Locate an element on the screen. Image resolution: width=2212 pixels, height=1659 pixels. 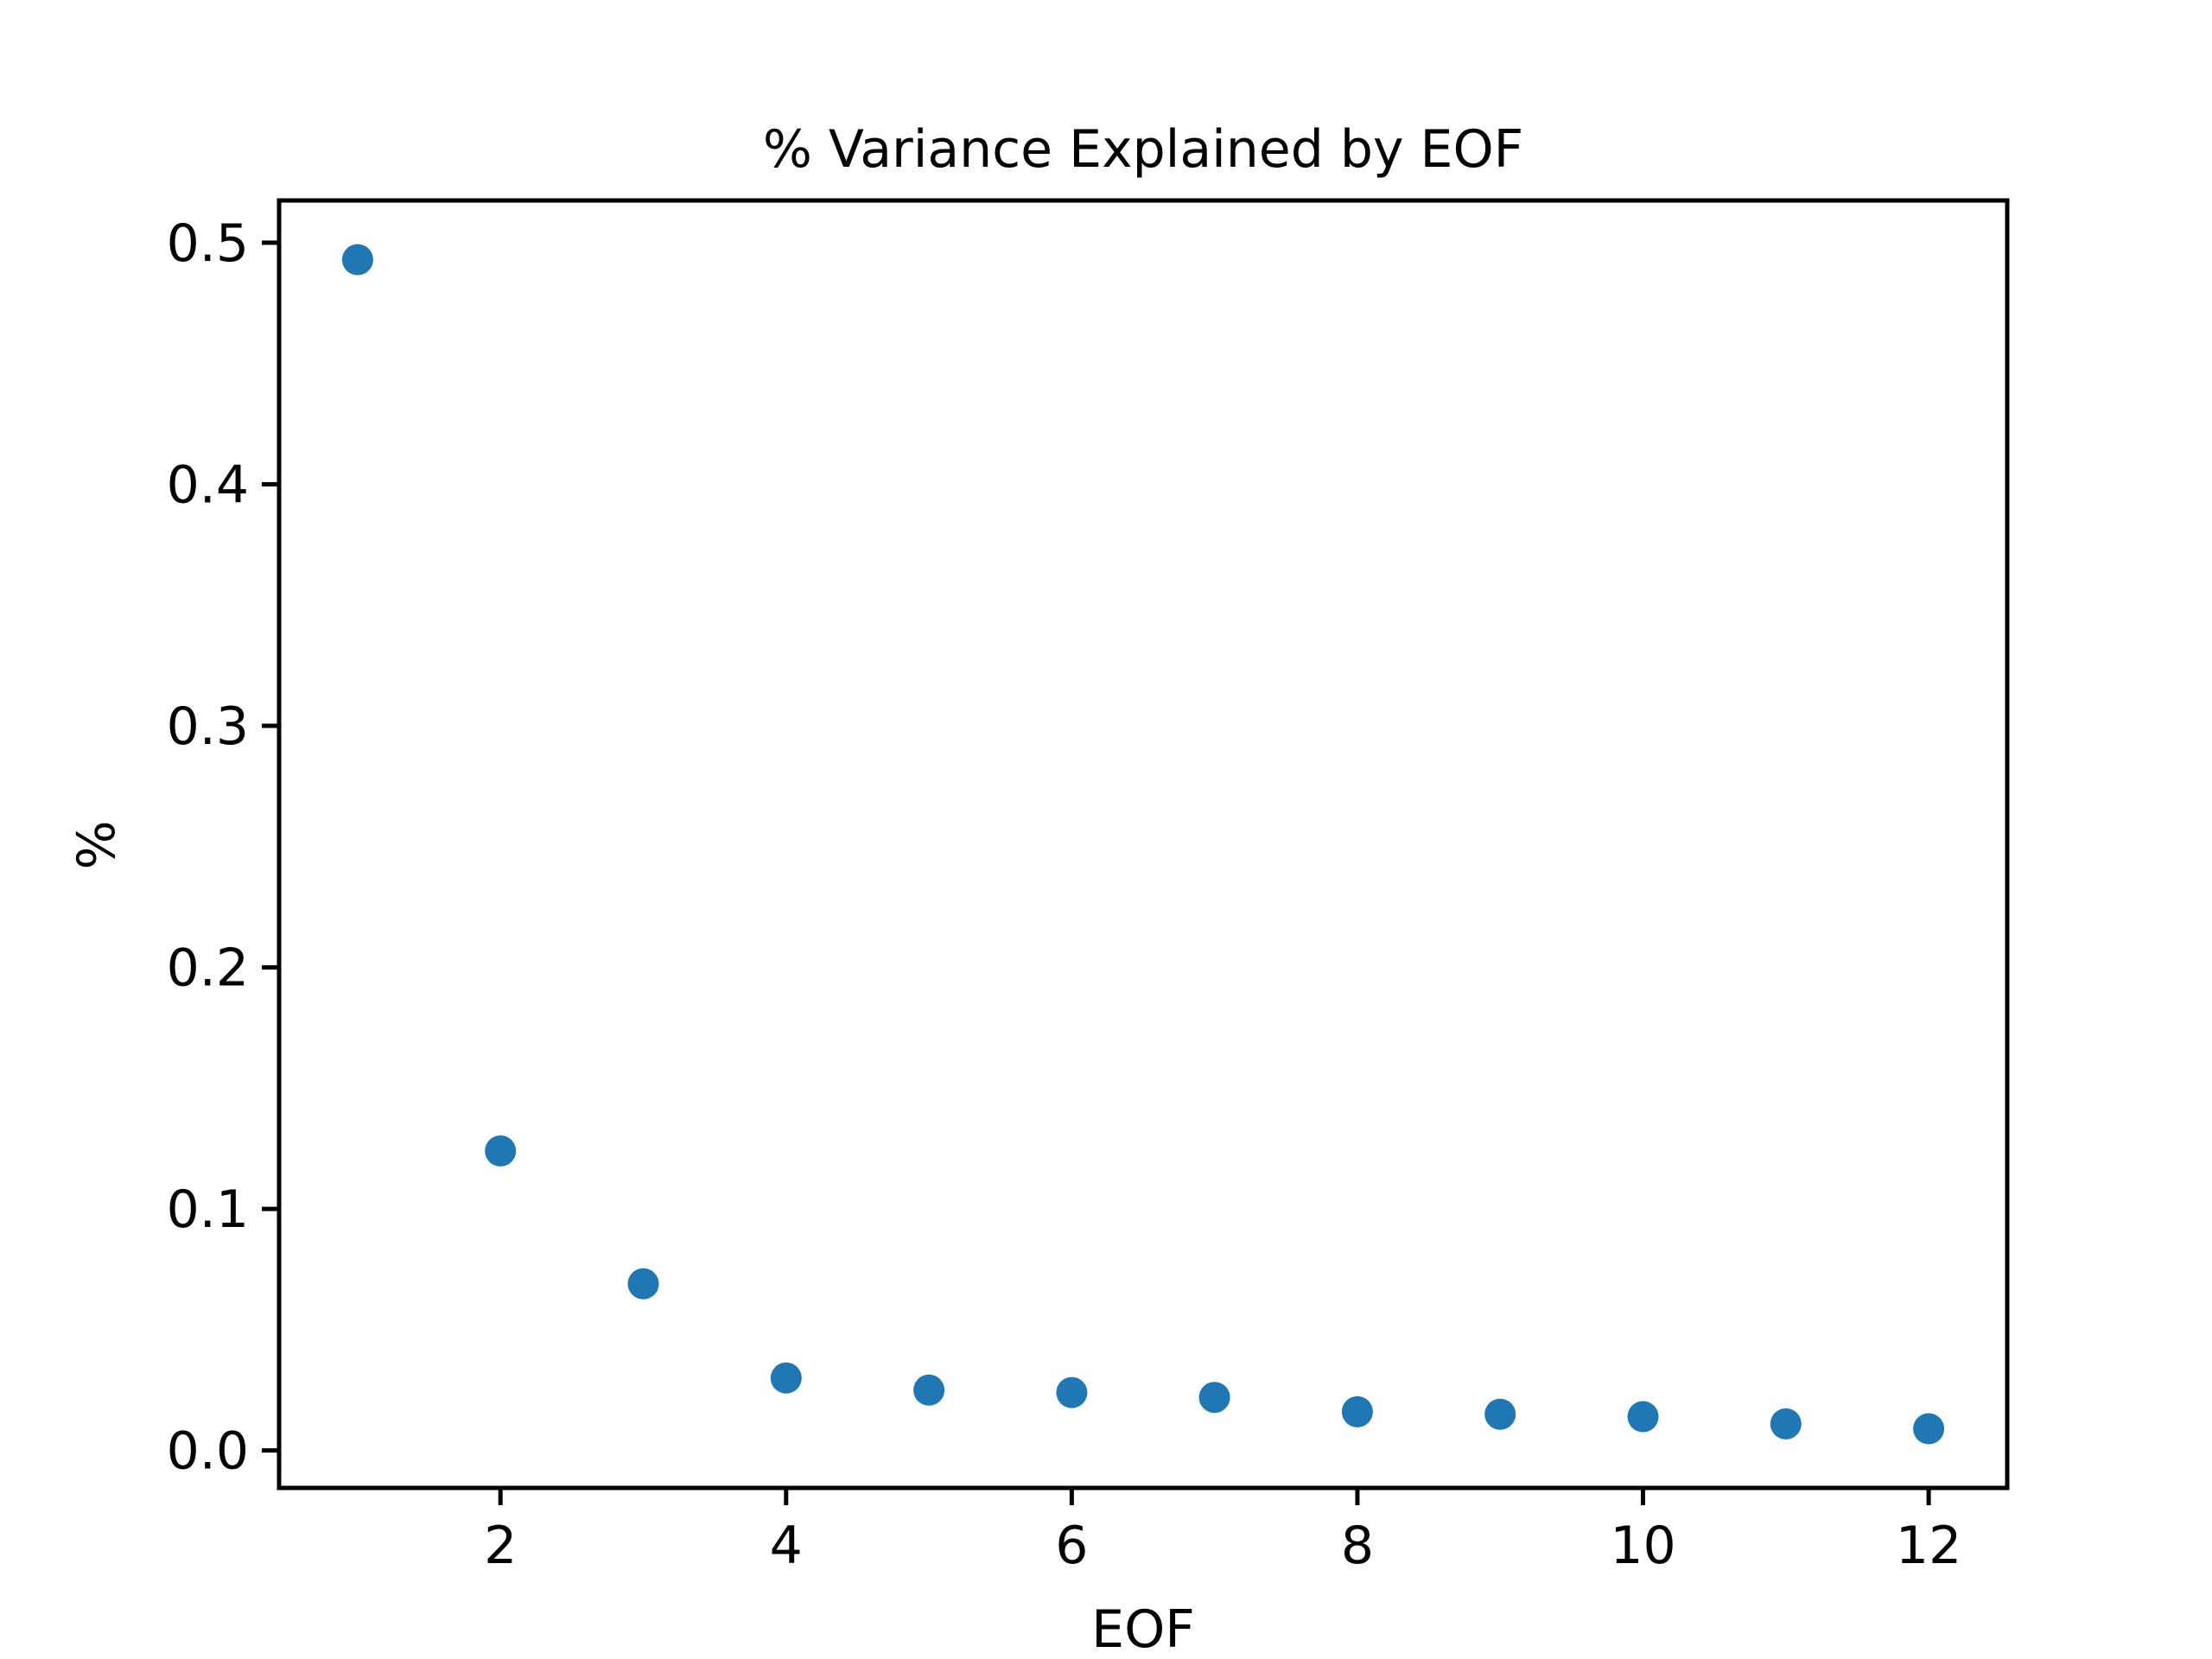
x-tick-label: 8 is located at coordinates (1357, 1546).